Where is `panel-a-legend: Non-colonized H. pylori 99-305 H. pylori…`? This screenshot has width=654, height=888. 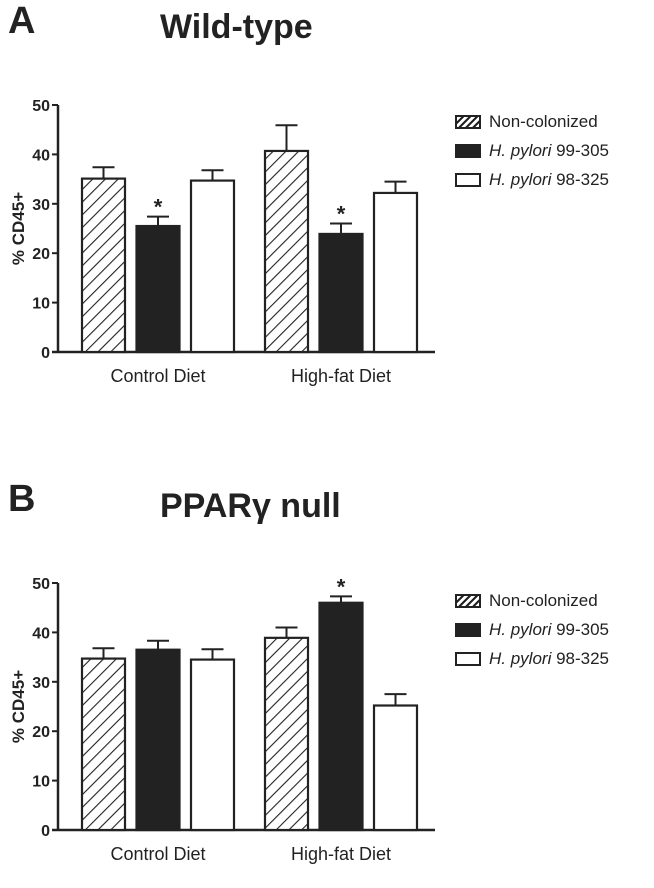 panel-a-legend: Non-colonized H. pylori 99-305 H. pylori… is located at coordinates (532, 150).